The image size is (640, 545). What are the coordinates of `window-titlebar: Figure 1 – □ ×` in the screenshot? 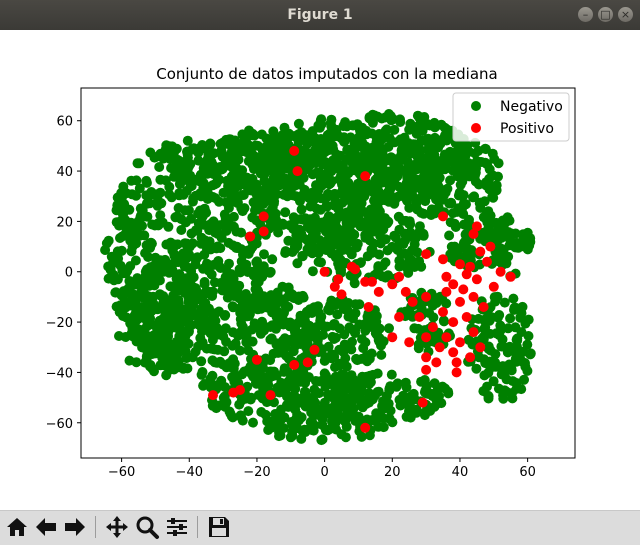 It's located at (320, 15).